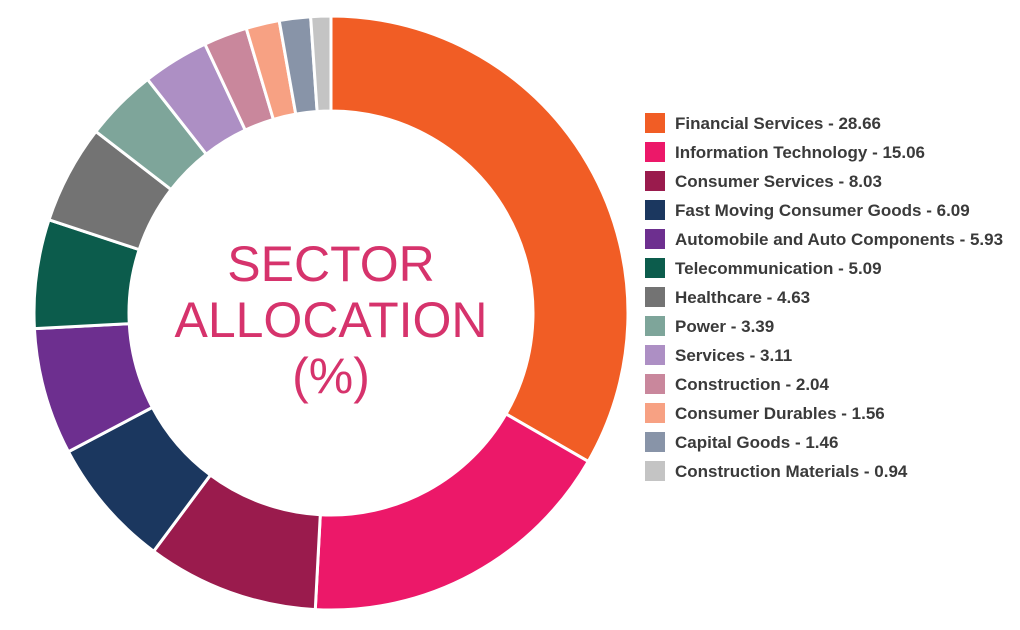  I want to click on legend-label: Power - 3.39, so click(725, 326).